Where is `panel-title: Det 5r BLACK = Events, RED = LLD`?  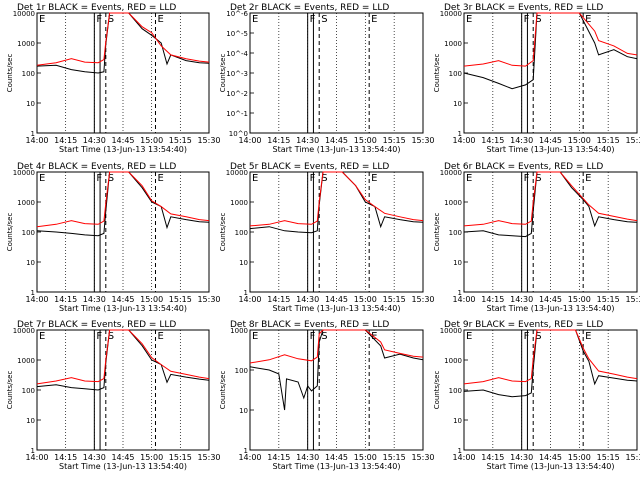
panel-title: Det 5r BLACK = Events, RED = LLD is located at coordinates (309, 167).